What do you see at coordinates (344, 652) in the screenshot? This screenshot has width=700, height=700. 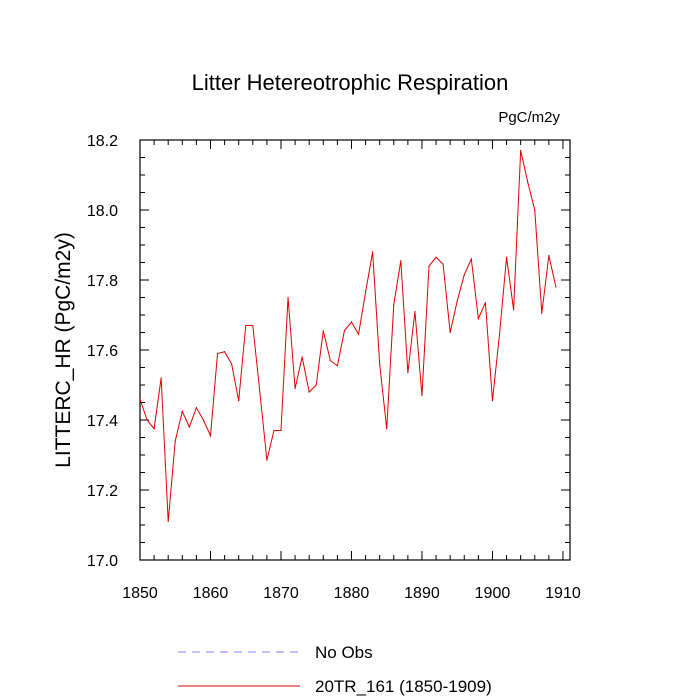 I see `legend-label-0: No Obs` at bounding box center [344, 652].